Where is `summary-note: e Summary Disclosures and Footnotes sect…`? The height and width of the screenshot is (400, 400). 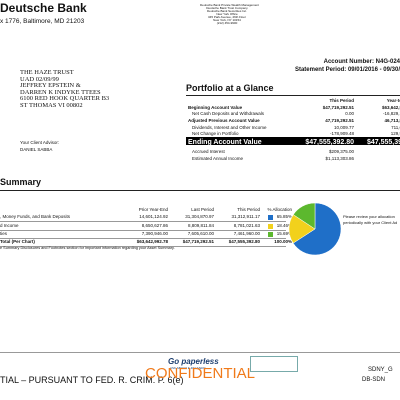
summary-note: e Summary Disclosures and Footnotes sect… is located at coordinates (87, 248).